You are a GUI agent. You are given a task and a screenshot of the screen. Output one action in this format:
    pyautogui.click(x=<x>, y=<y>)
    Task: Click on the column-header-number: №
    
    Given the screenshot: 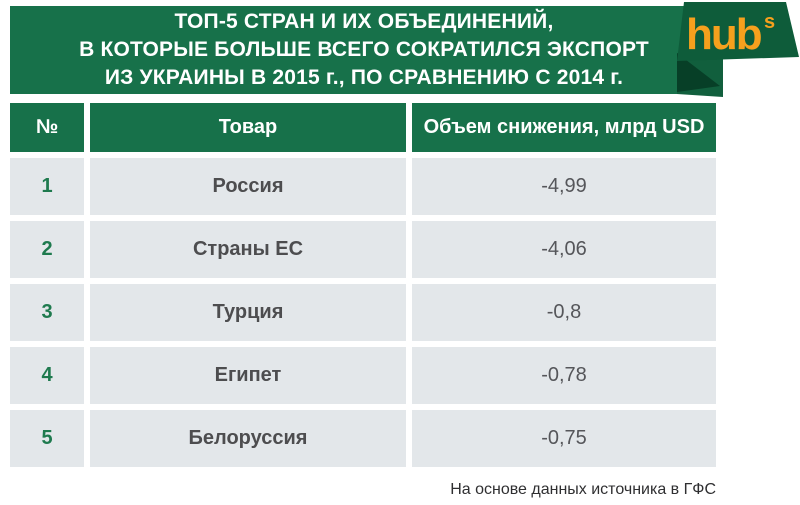 What is the action you would take?
    pyautogui.click(x=47, y=127)
    